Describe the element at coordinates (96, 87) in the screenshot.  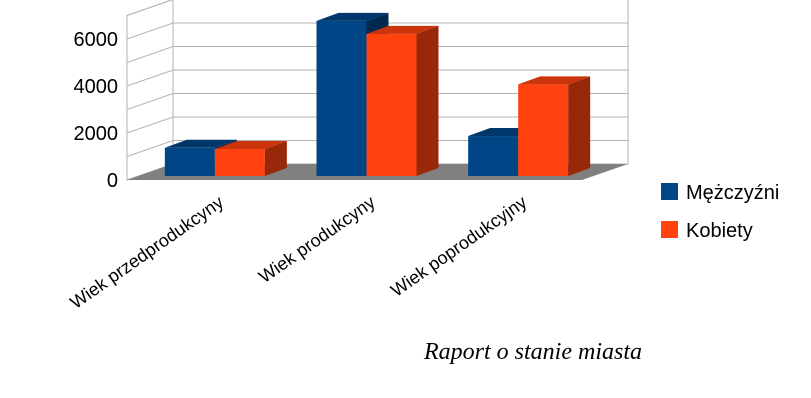
I see `y-tick-label: 4000` at that location.